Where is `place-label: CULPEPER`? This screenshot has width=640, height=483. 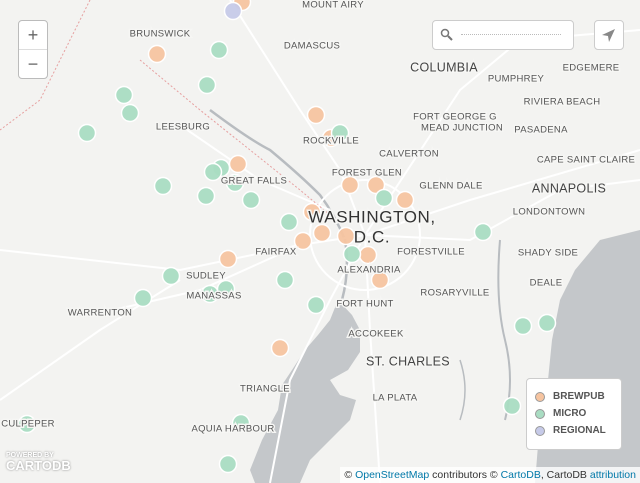
place-label: CULPEPER is located at coordinates (28, 424).